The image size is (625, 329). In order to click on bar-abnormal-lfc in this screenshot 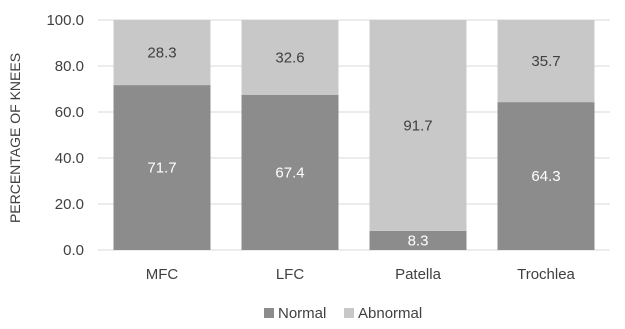, I will do `click(290, 57)`.